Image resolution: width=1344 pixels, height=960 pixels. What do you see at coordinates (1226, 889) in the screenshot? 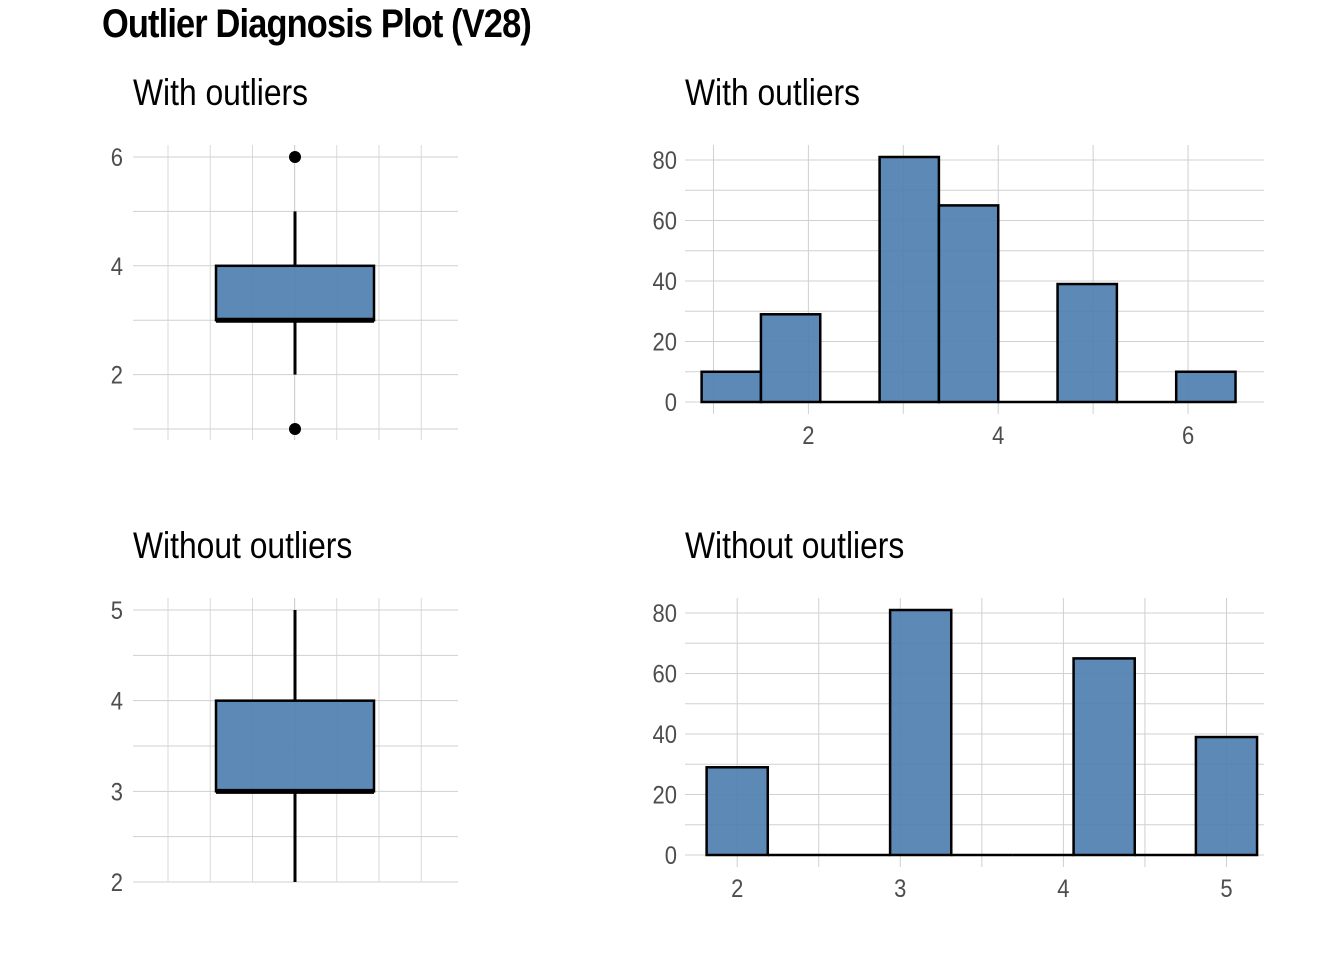
I see `x-tick-label: 5` at bounding box center [1226, 889].